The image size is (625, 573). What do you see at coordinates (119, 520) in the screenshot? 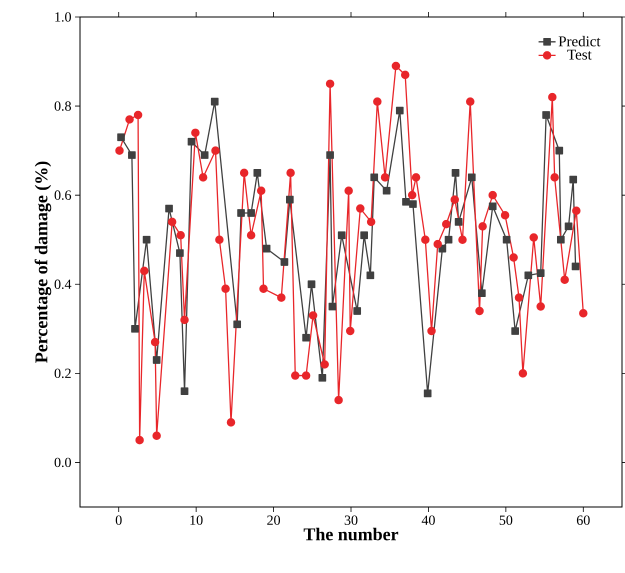
I see `x-tick-label: 0` at bounding box center [119, 520].